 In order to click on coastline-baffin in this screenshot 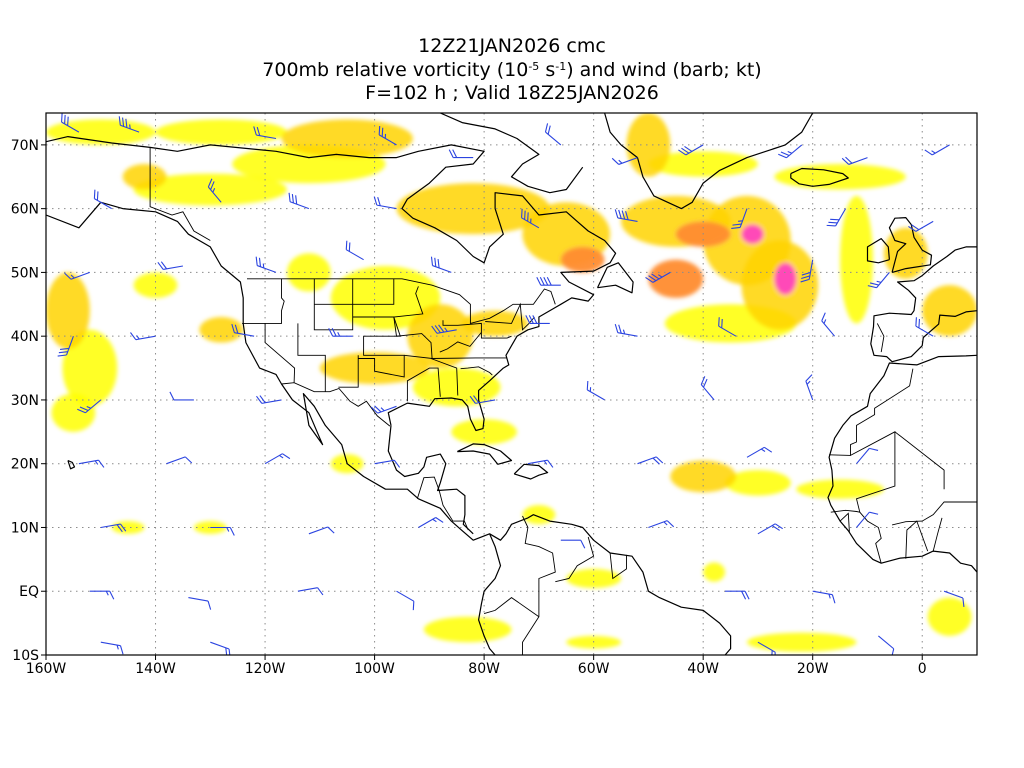, I will do `click(512, 153)`.